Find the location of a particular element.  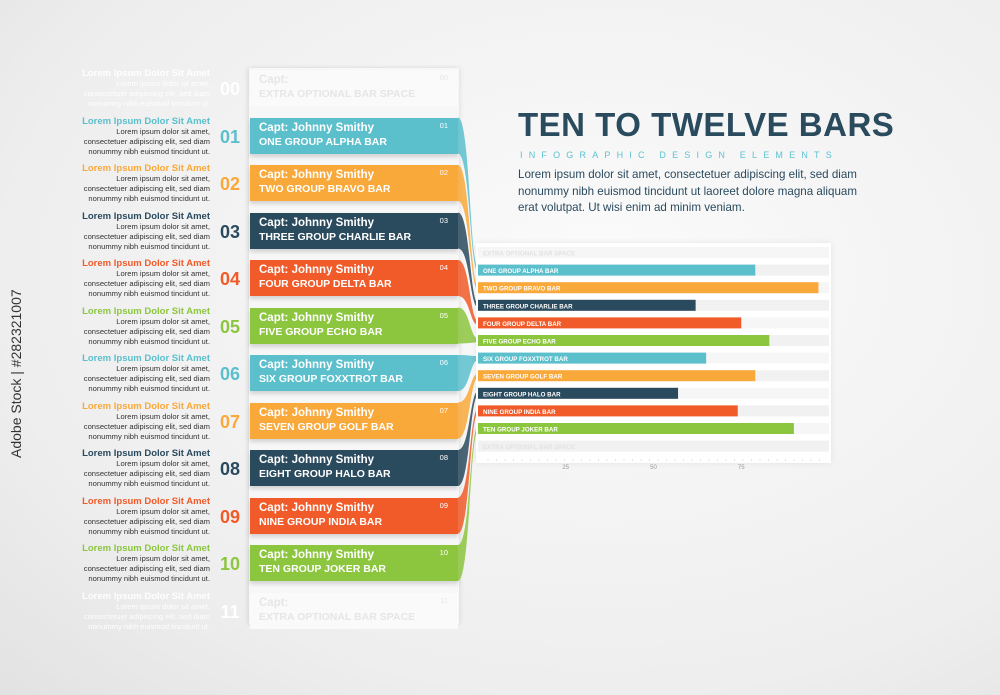

band-number: 09 is located at coordinates (443, 505).